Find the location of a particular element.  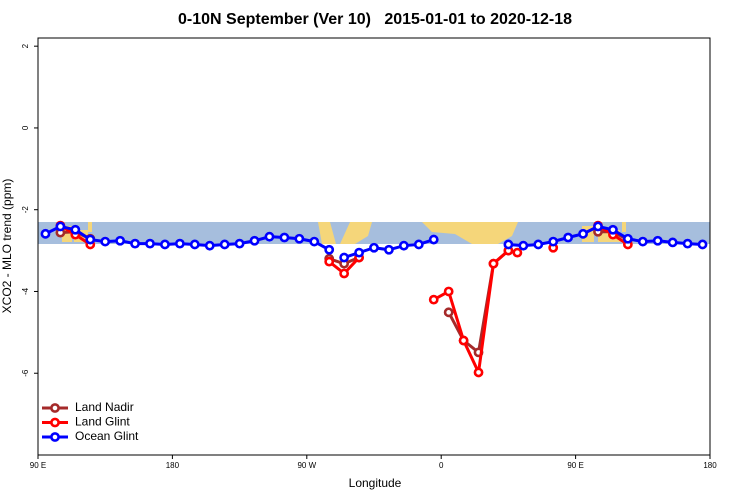

x-tick-label: 0 is located at coordinates (441, 465).